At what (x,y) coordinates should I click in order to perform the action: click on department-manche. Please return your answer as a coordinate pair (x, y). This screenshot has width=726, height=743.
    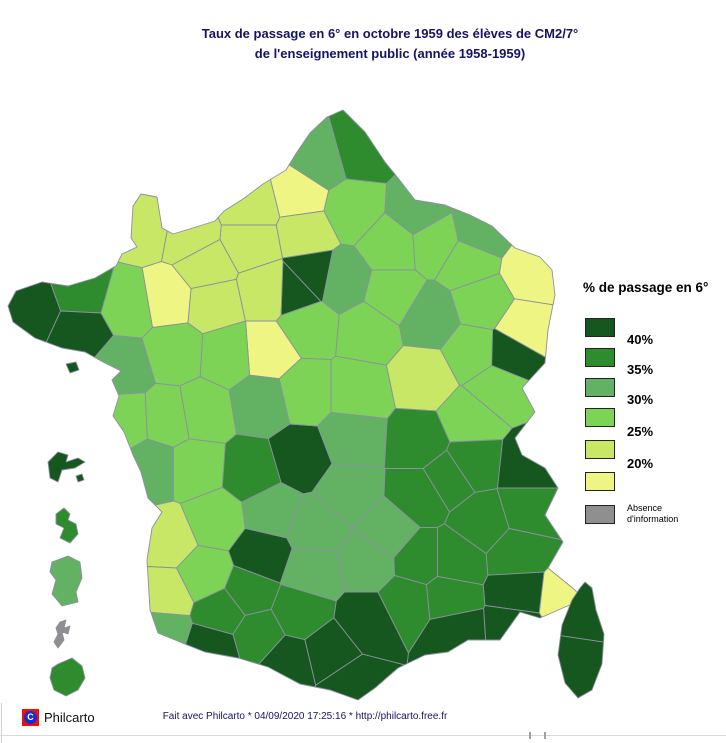
    Looking at the image, I should click on (142, 231).